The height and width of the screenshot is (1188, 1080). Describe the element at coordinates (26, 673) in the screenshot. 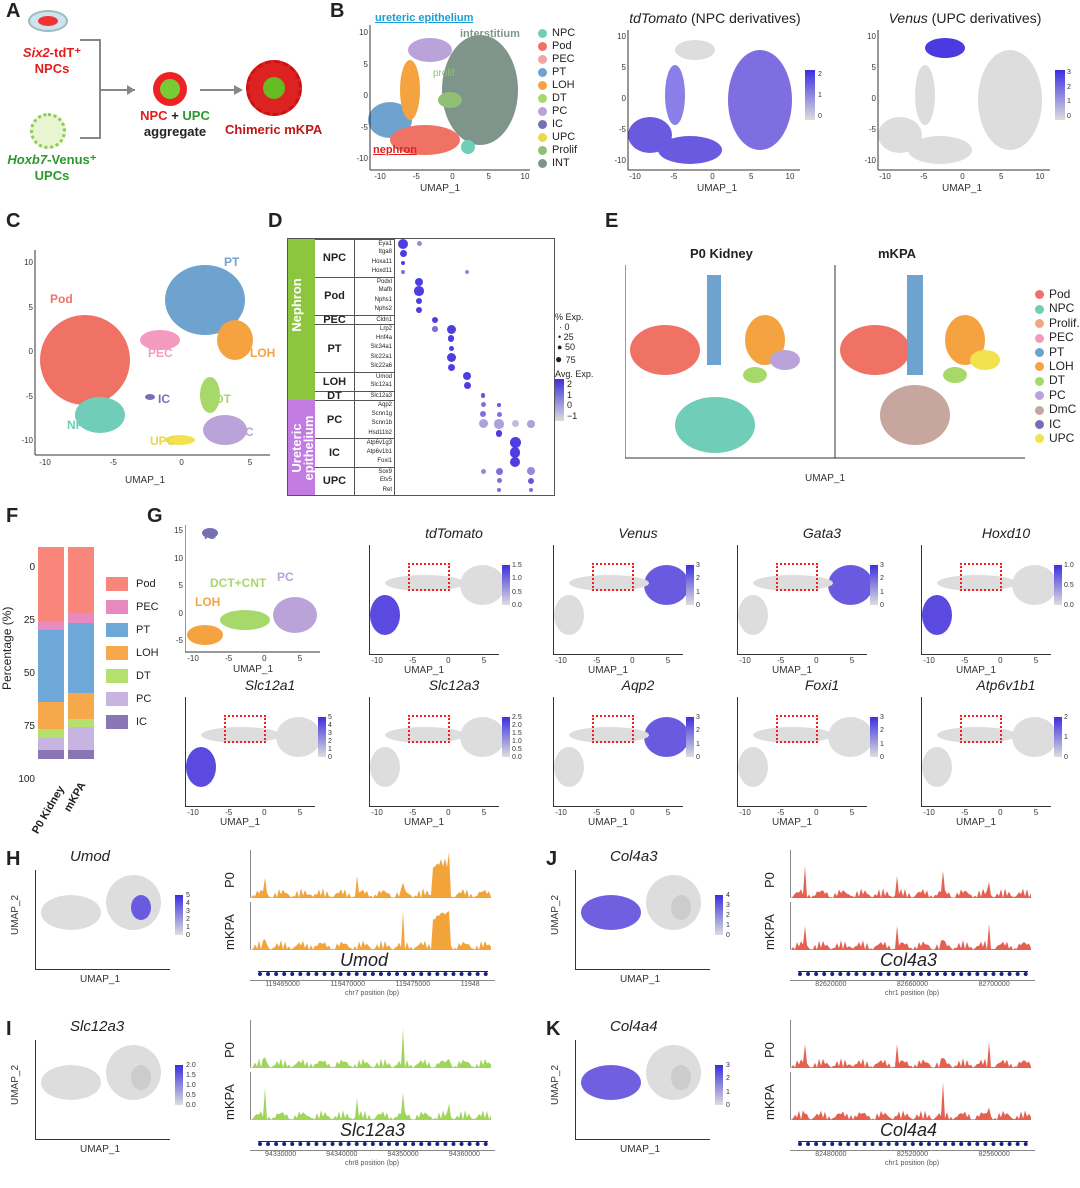

I see `f-yticks: 0 25 50 75 100` at that location.